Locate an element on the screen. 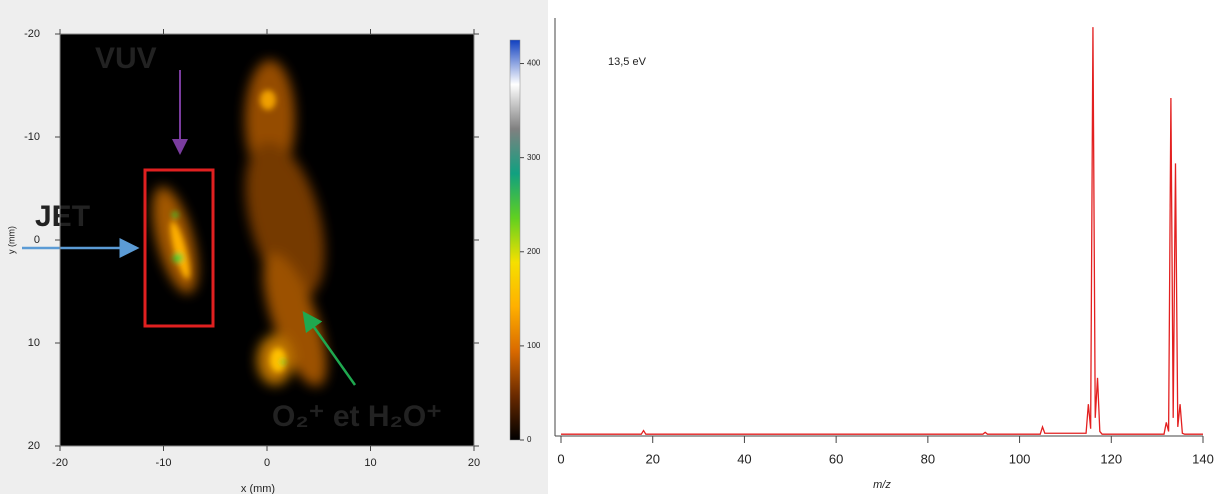  annotation: 13,5 eV is located at coordinates (627, 62).